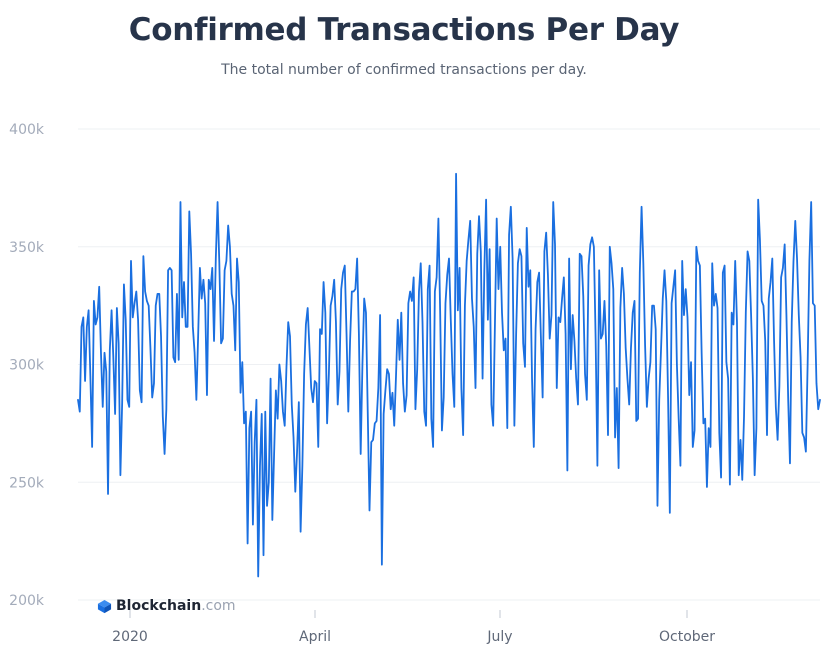 This screenshot has height=652, width=829. I want to click on y-axis: 200k 250k 300k 350k 400k, so click(27, 365).